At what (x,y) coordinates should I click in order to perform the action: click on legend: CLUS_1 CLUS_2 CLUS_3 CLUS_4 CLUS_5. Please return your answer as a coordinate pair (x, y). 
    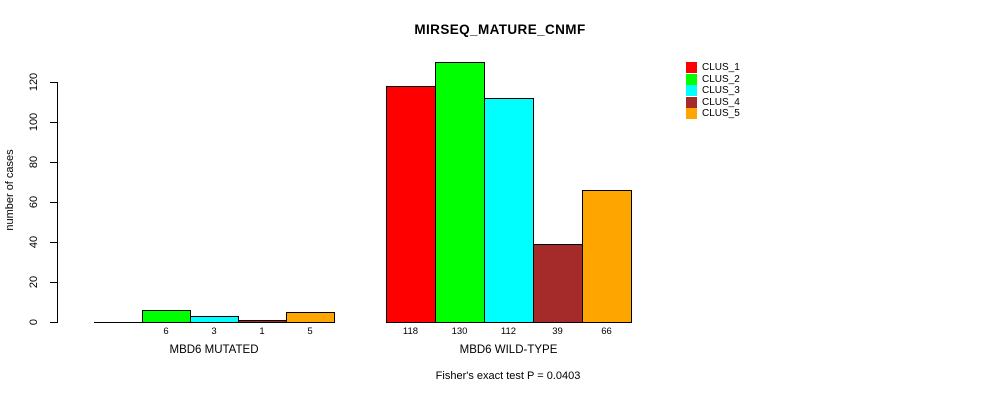
    Looking at the image, I should click on (713, 91).